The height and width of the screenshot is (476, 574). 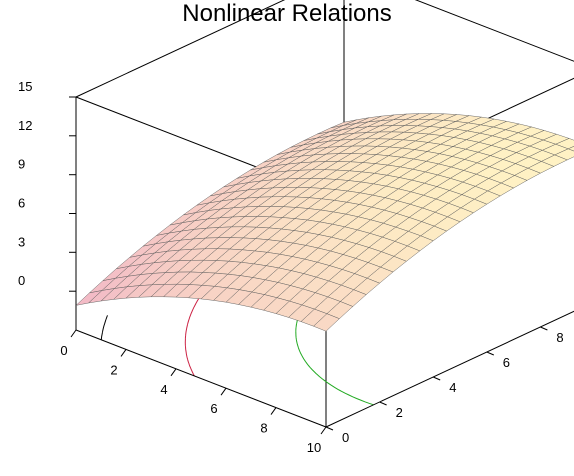 What do you see at coordinates (163, 389) in the screenshot?
I see `x-tick-label: 4` at bounding box center [163, 389].